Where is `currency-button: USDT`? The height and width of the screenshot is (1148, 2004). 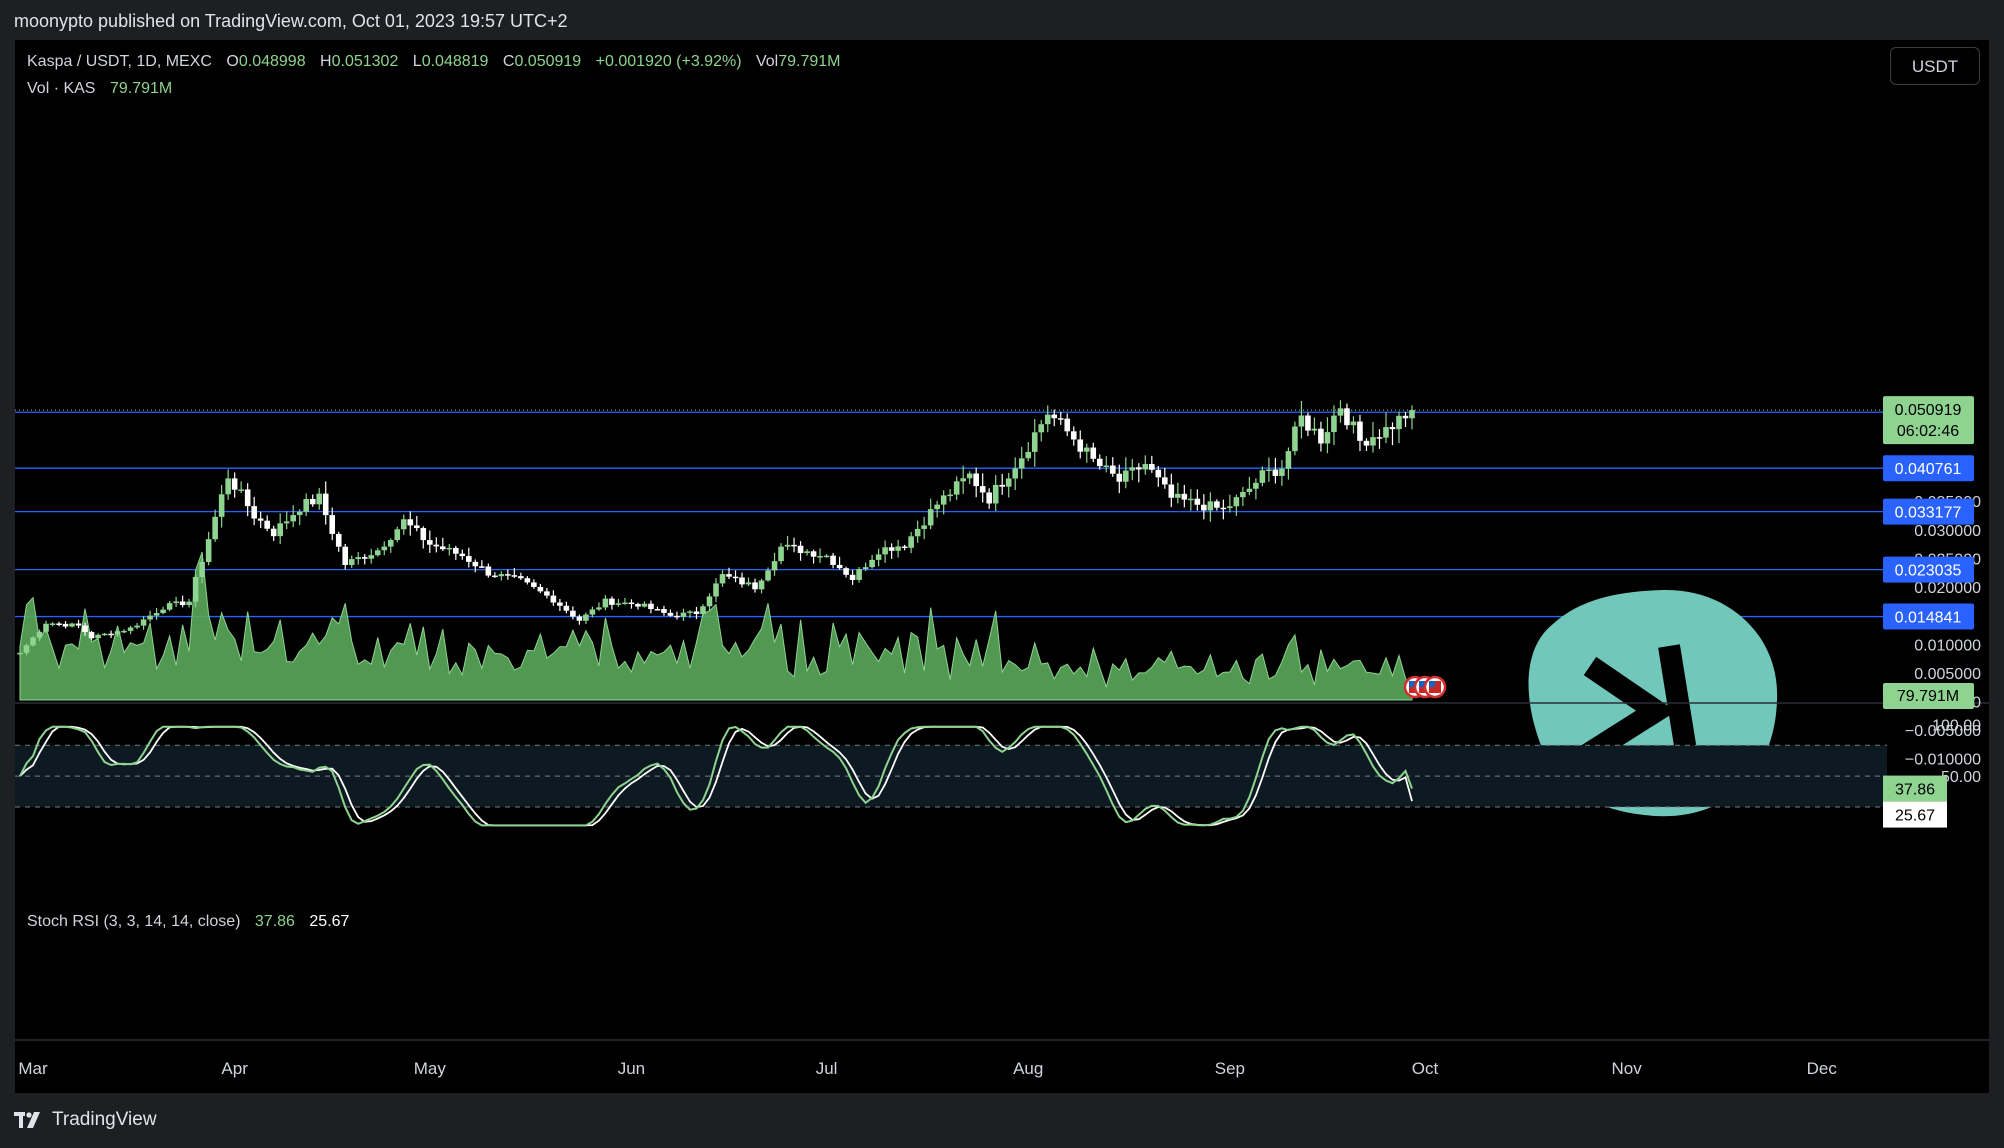
currency-button: USDT is located at coordinates (1935, 66).